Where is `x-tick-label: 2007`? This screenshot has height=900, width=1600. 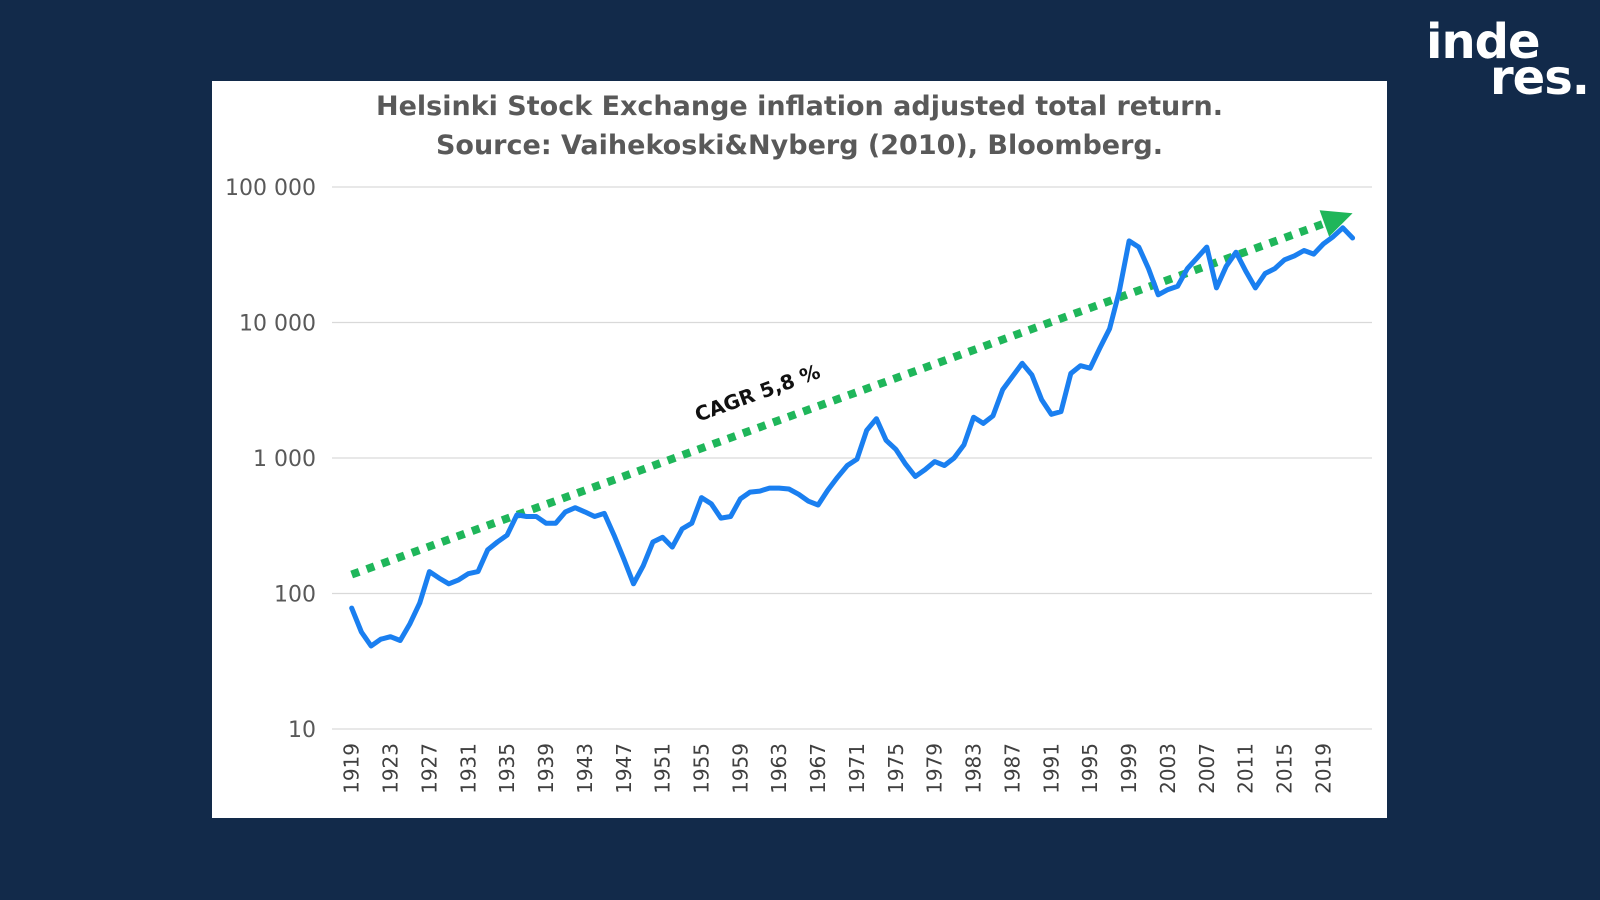 x-tick-label: 2007 is located at coordinates (1207, 768).